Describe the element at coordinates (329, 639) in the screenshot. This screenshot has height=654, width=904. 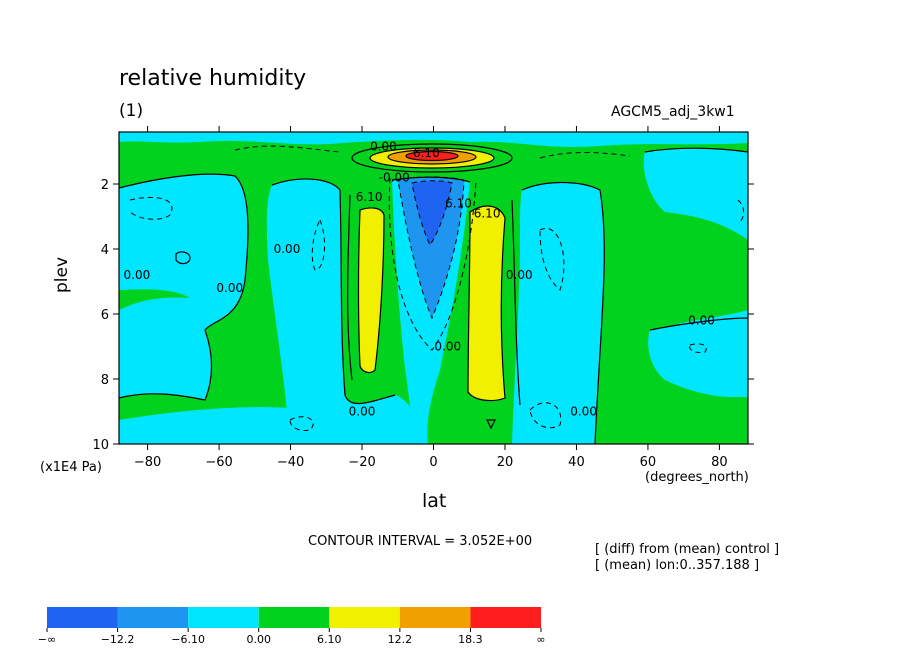
I see `colorbar-label: 6.10` at that location.